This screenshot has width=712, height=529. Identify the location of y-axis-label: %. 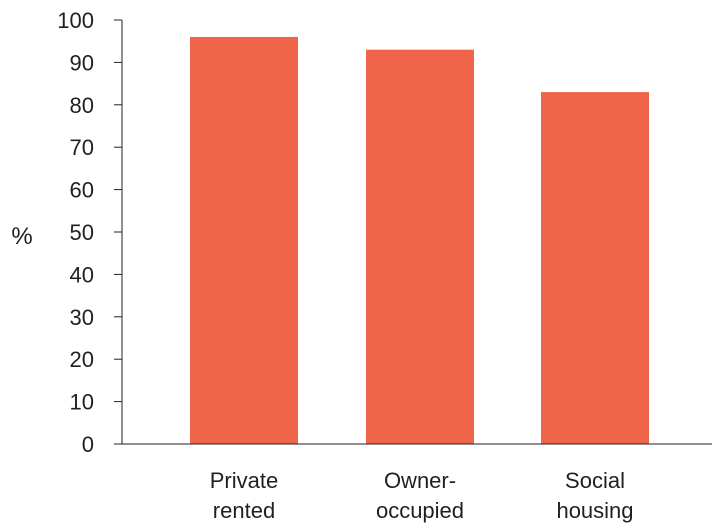
(21, 236).